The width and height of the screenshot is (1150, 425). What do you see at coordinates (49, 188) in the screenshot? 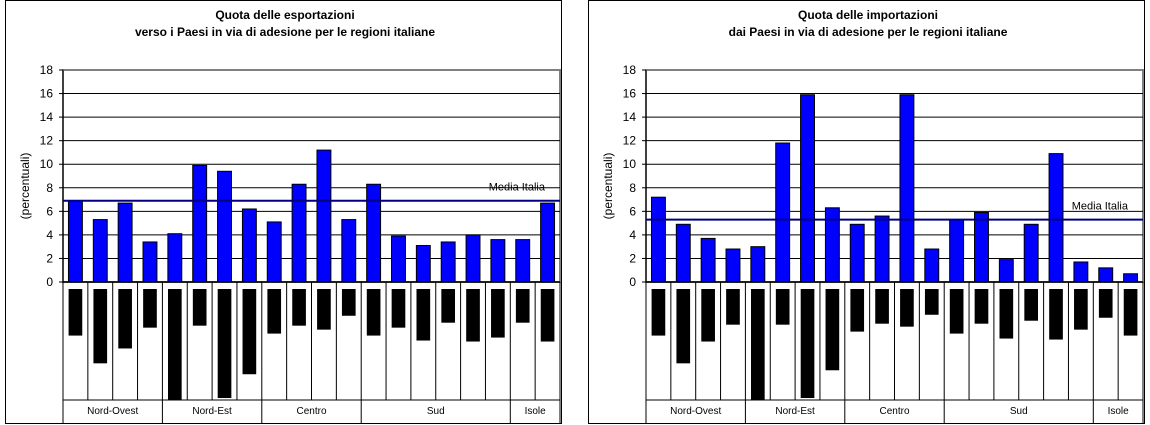
I see `y-tick-label: 8` at bounding box center [49, 188].